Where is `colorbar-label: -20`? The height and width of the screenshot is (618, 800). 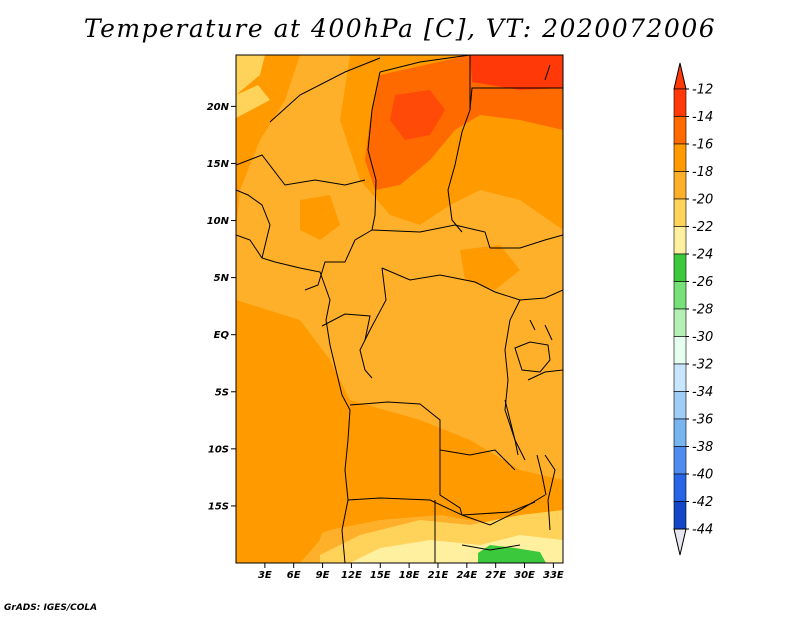 colorbar-label: -20 is located at coordinates (702, 200).